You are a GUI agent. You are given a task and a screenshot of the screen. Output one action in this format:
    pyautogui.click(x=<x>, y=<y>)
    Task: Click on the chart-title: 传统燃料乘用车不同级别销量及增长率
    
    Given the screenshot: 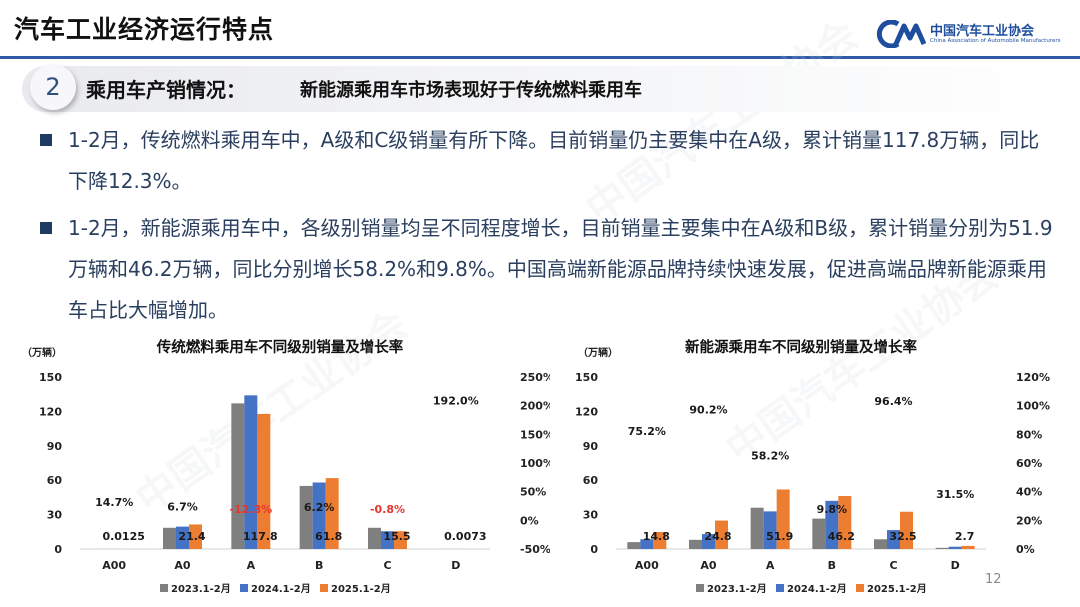 What is the action you would take?
    pyautogui.click(x=280, y=347)
    